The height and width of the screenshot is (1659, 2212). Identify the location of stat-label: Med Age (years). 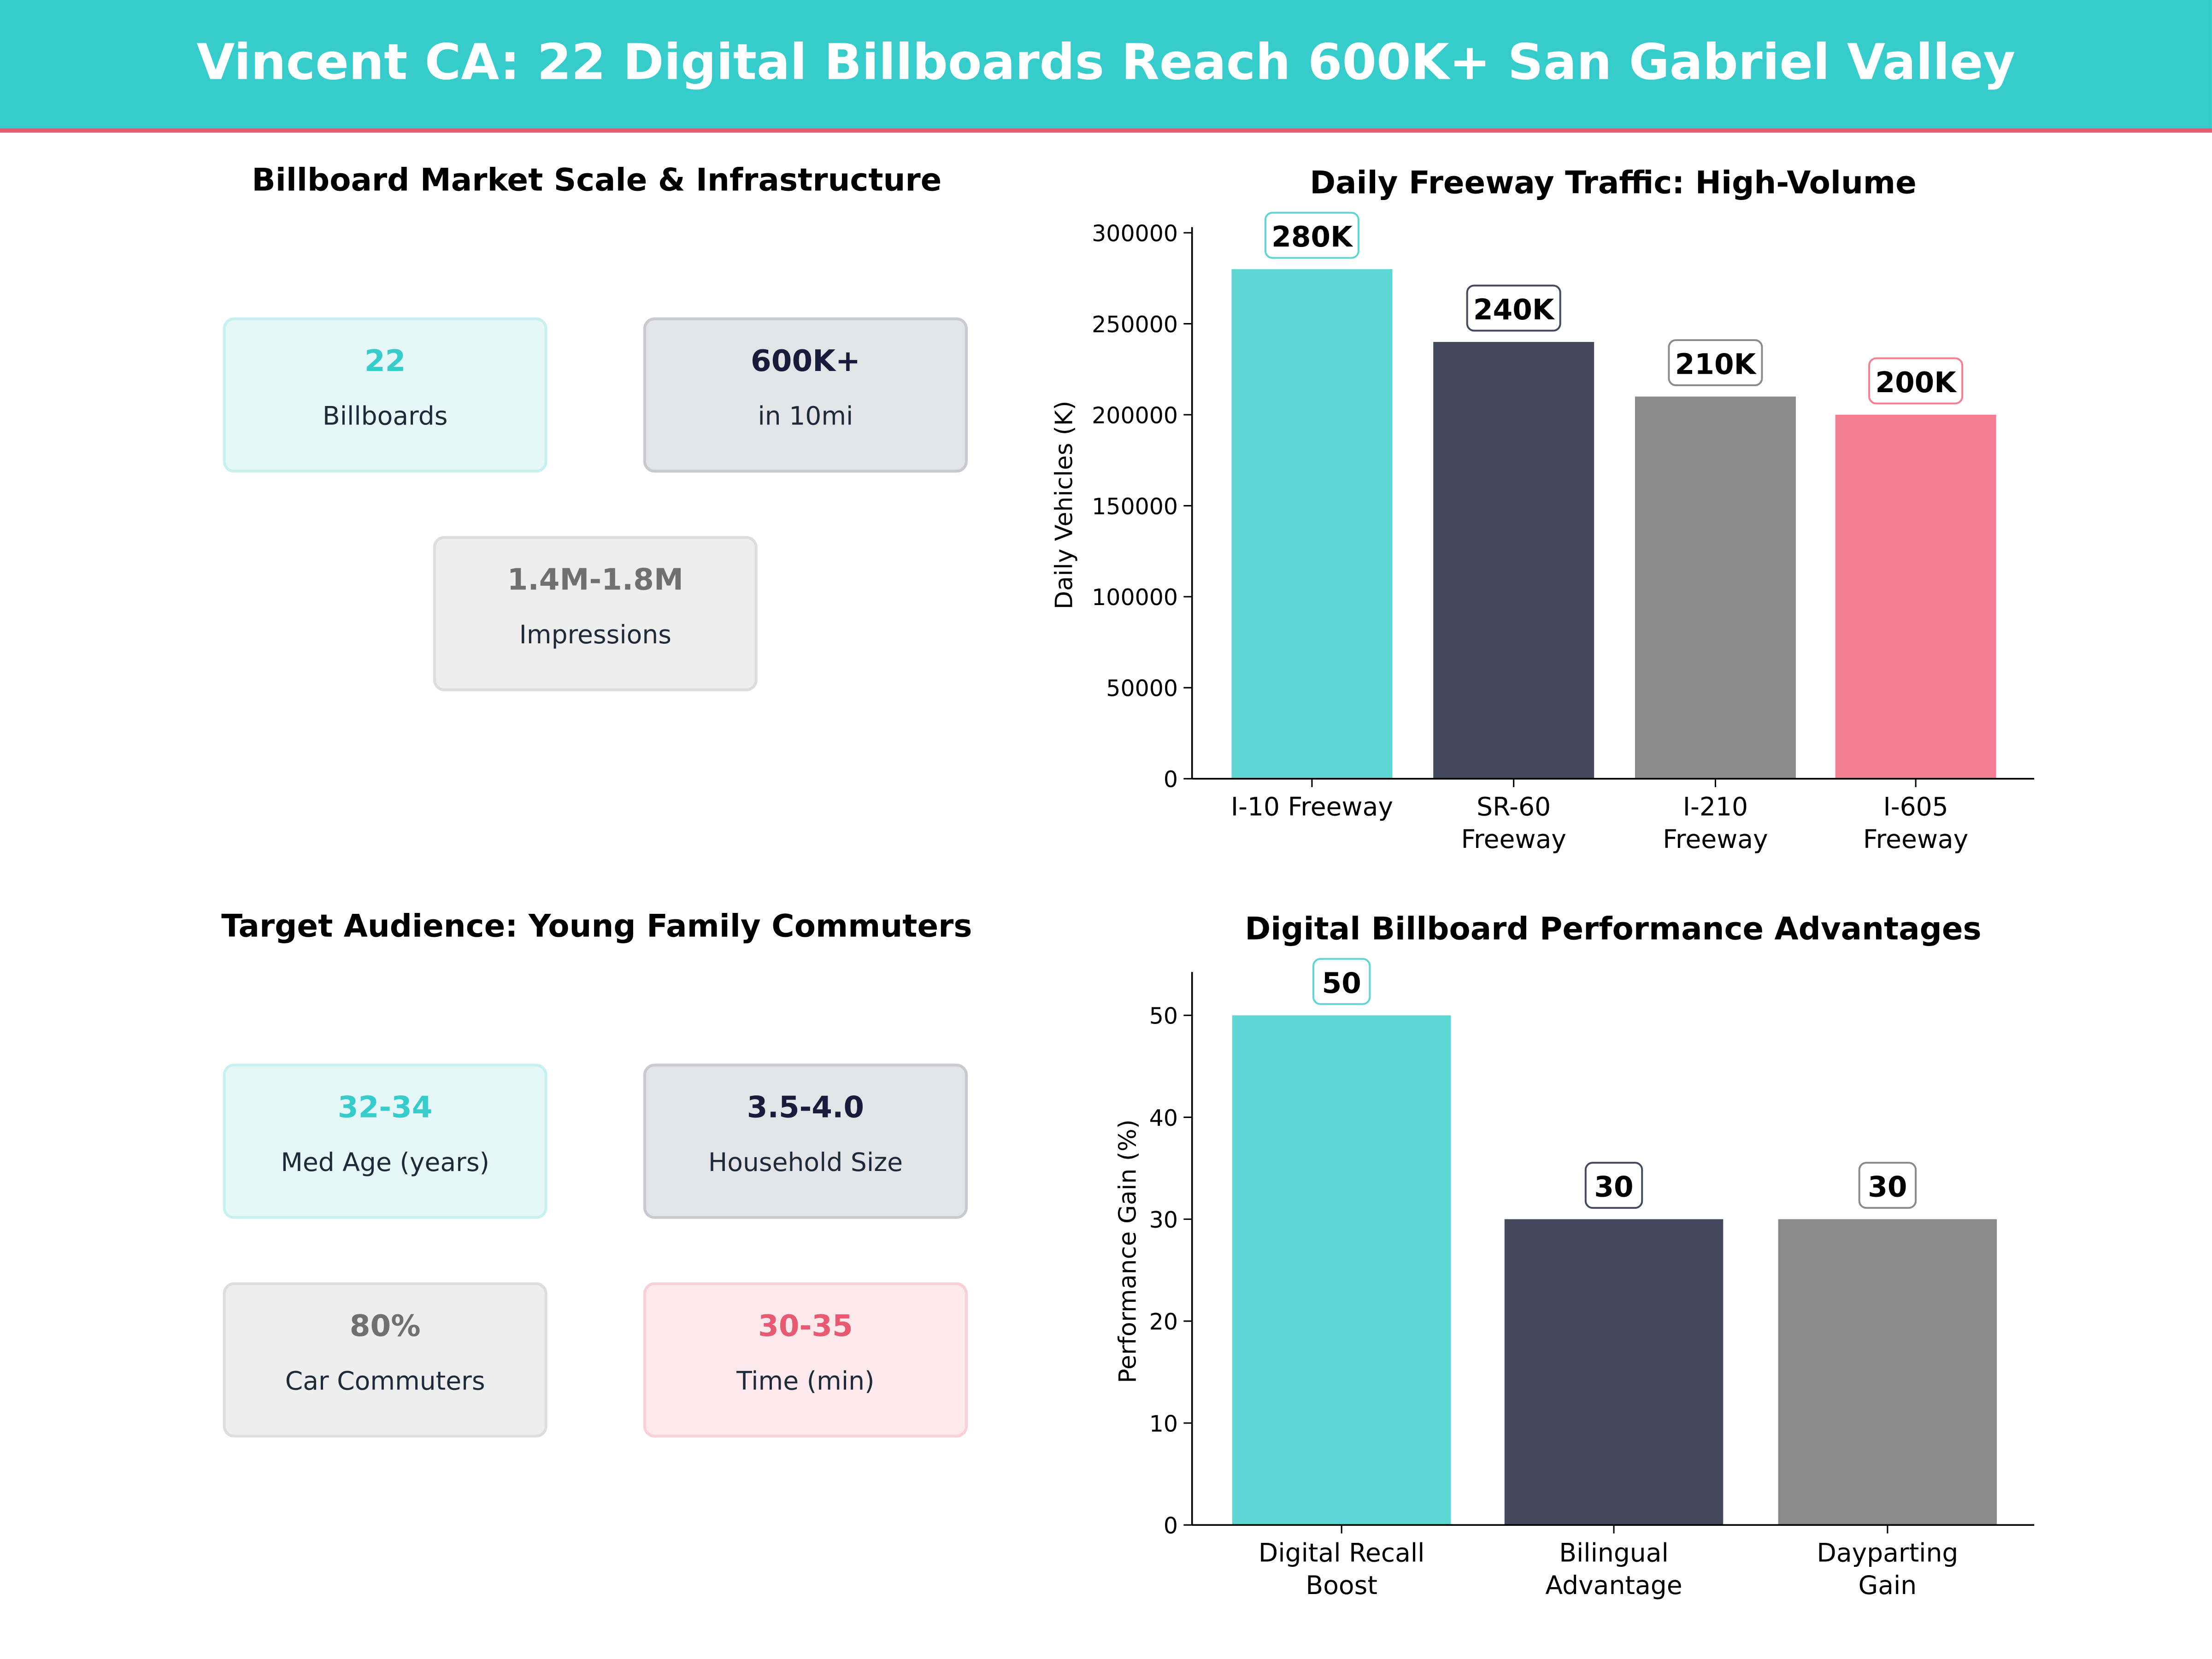
(385, 1163).